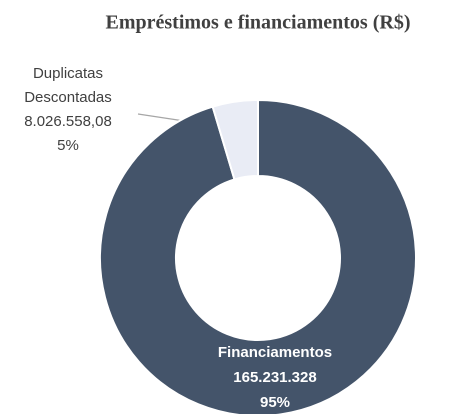  What do you see at coordinates (68, 110) in the screenshot?
I see `outside-label: Duplicatas Descontadas 8.026.558,08 5%` at bounding box center [68, 110].